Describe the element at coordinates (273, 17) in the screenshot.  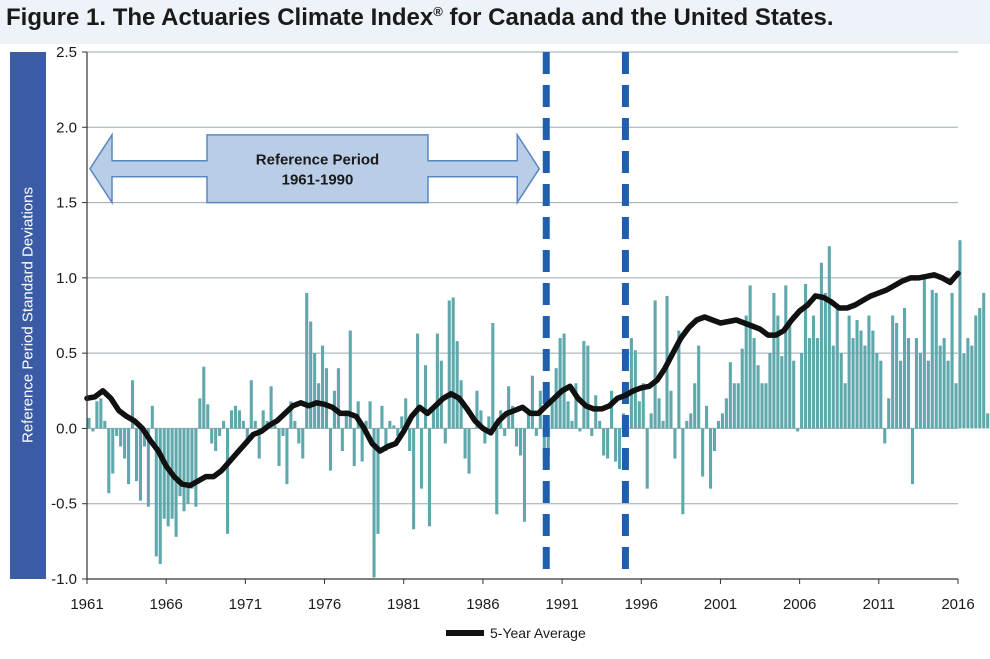
I see `figure-title-main: The Actuaries Climate Index` at that location.